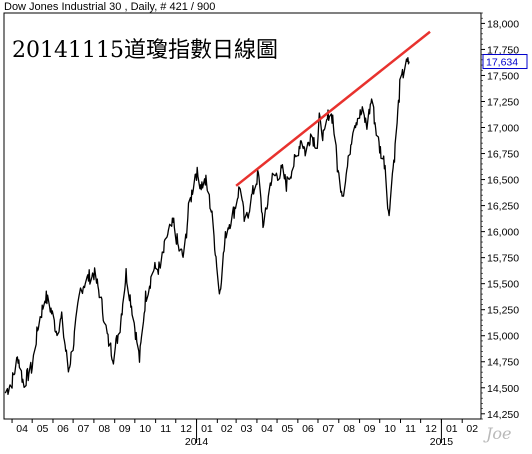  What do you see at coordinates (503, 389) in the screenshot?
I see `y-tick-label: 14,500` at bounding box center [503, 389].